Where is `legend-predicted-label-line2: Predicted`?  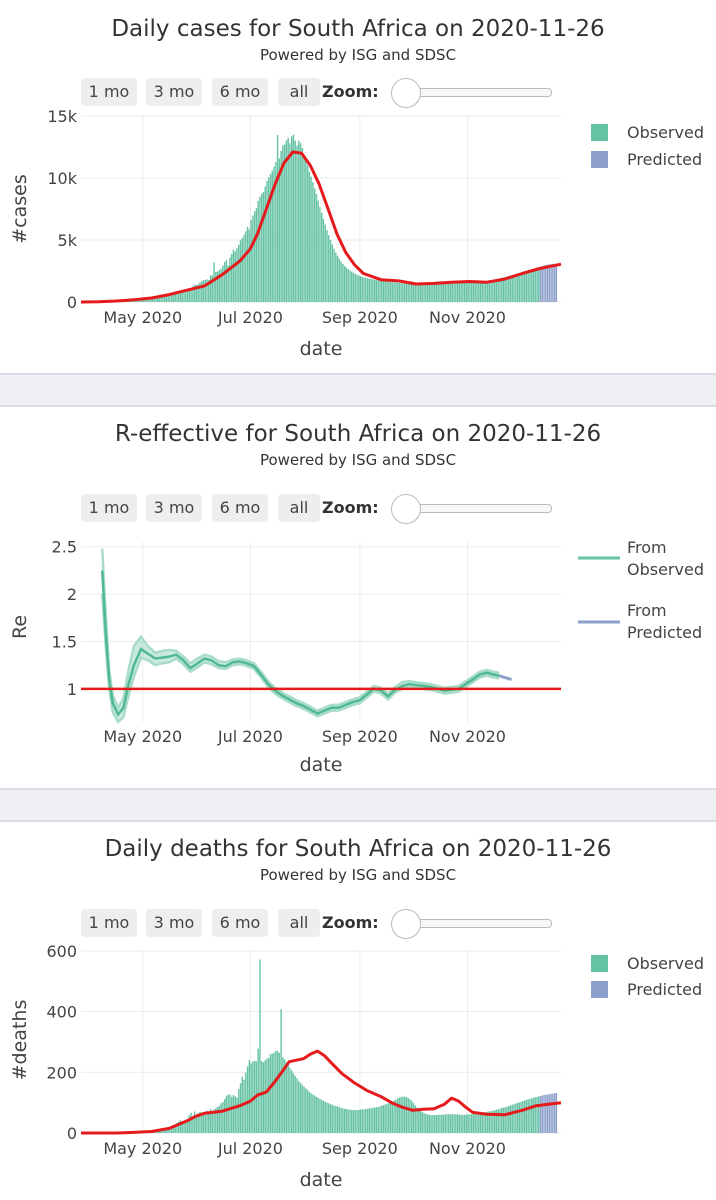 legend-predicted-label-line2: Predicted is located at coordinates (664, 632).